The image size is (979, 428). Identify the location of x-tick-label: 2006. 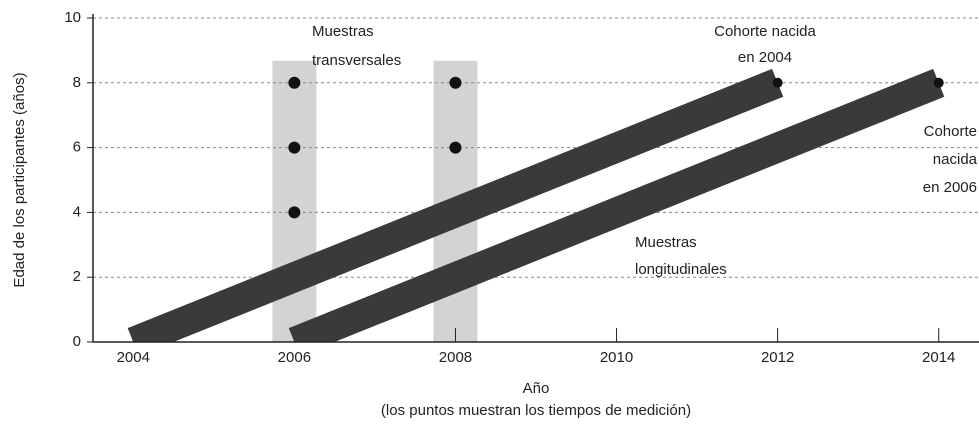
(294, 357).